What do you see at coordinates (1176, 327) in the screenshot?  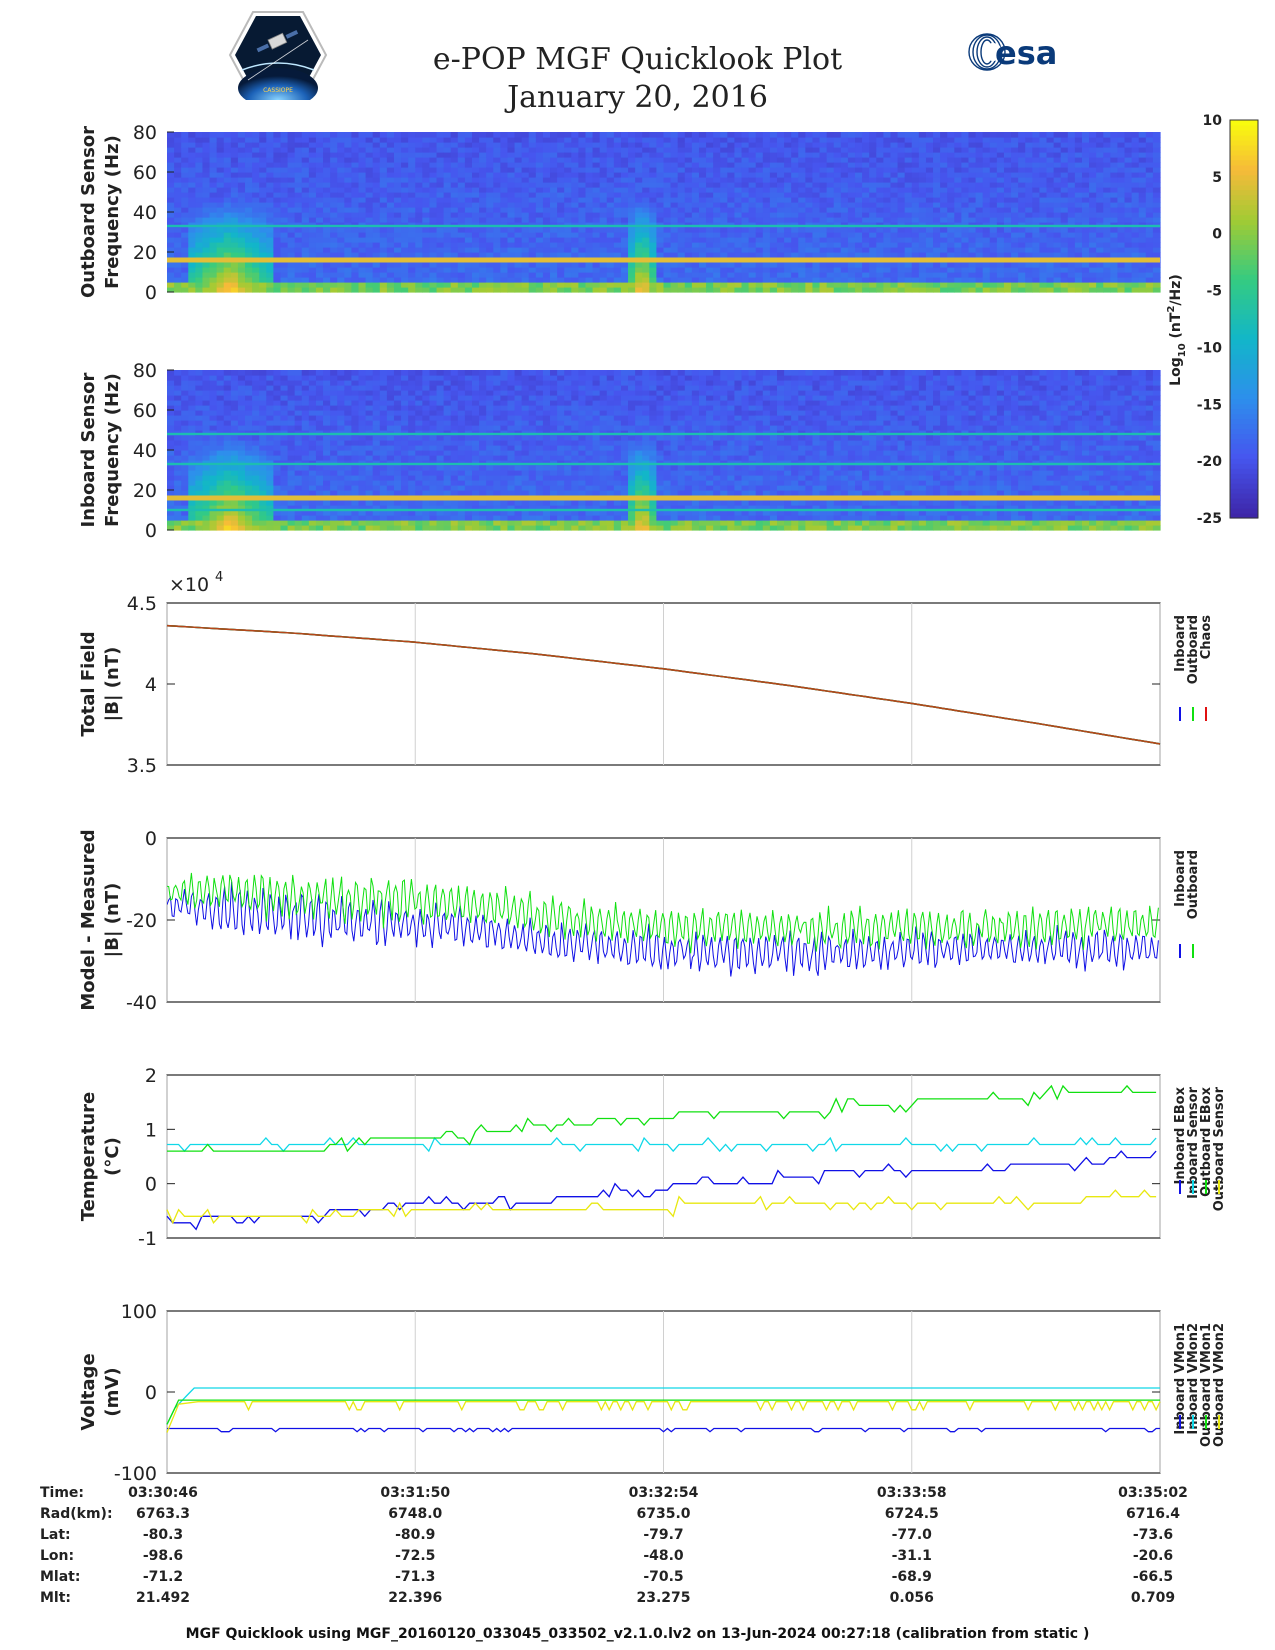 I see `colorbar-label-part: (nT` at bounding box center [1176, 327].